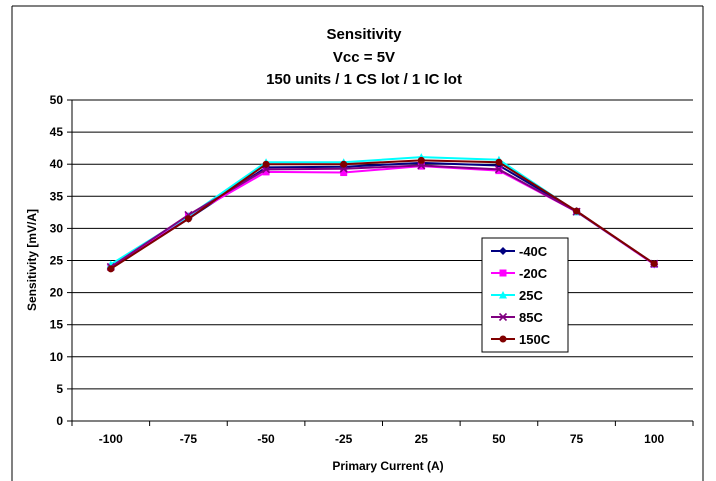 The image size is (716, 481). I want to click on y-tick-label-35: 35, so click(57, 196).